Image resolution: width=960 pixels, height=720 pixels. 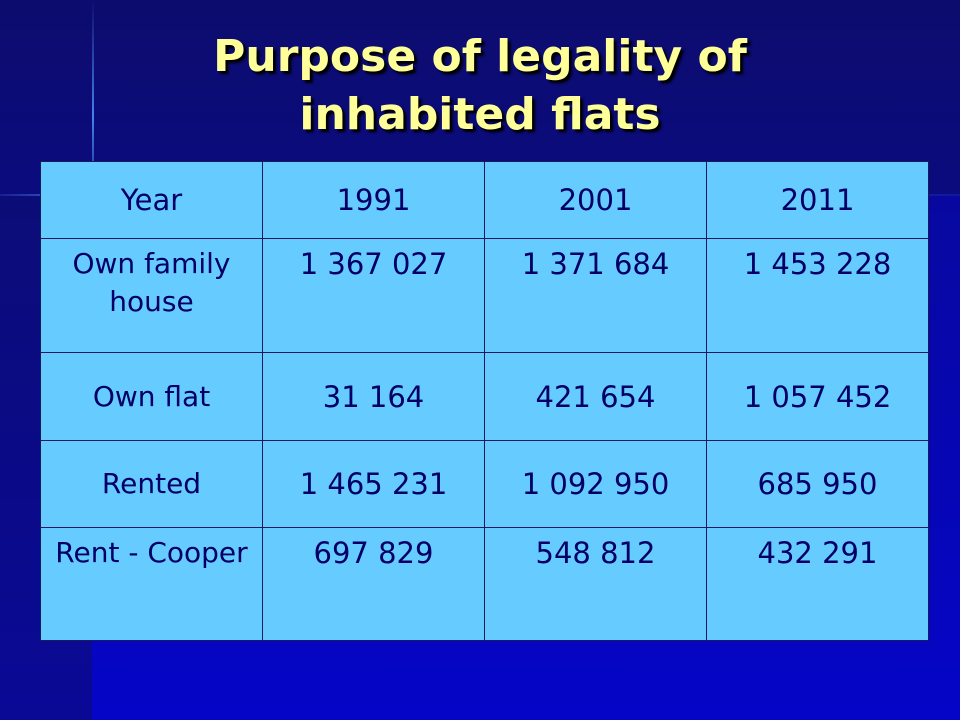 I want to click on table-cell: 432 291, so click(x=817, y=584).